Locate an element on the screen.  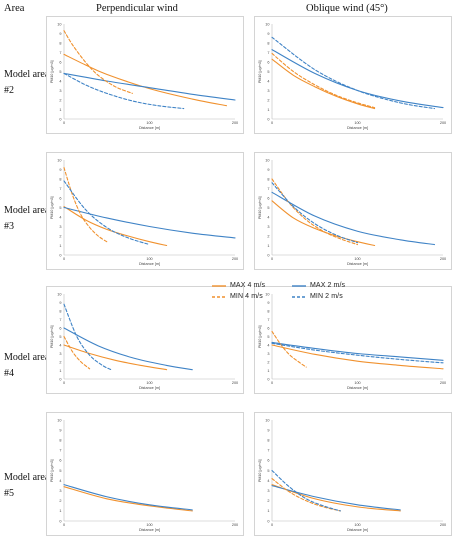
legend-item: MIN 4 m/s is located at coordinates (237, 296).